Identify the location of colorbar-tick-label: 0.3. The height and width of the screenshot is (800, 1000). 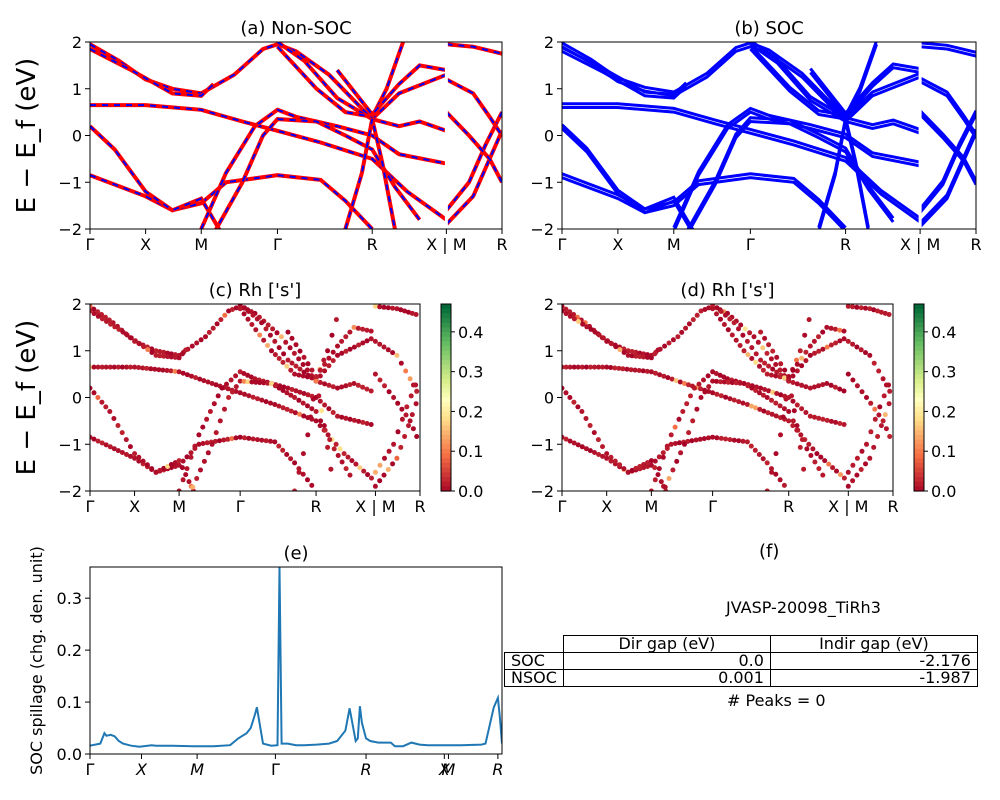
(943, 372).